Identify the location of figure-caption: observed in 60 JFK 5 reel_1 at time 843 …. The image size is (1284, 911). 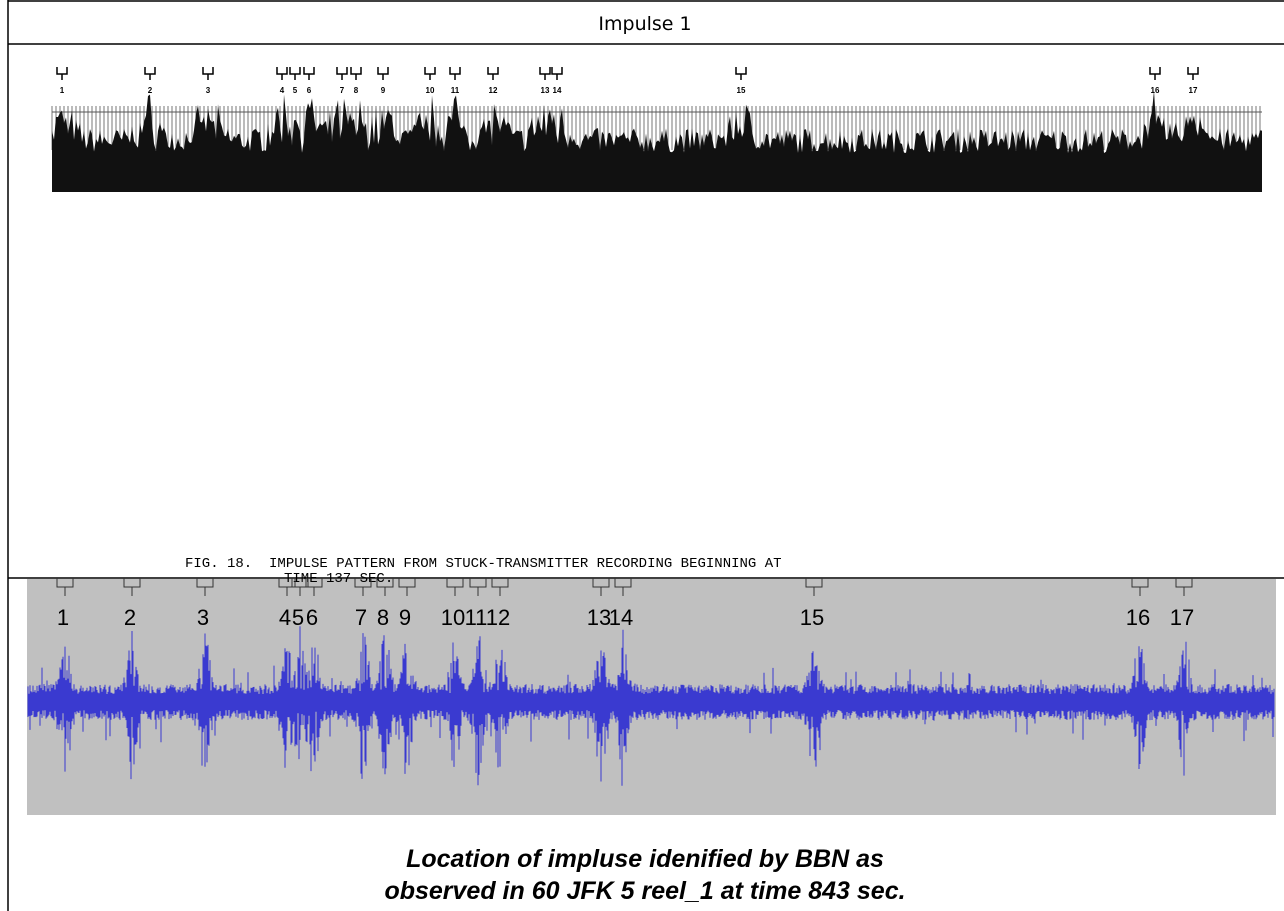
(644, 891).